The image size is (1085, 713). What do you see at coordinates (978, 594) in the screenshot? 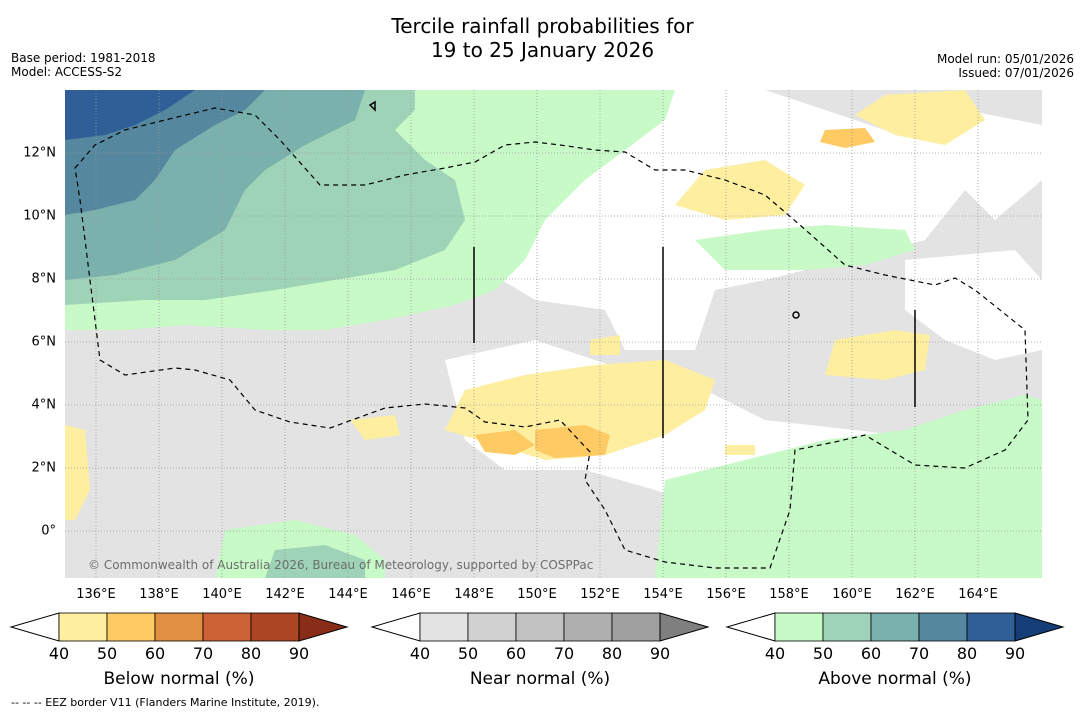
I see `lon-tick: 164°E` at bounding box center [978, 594].